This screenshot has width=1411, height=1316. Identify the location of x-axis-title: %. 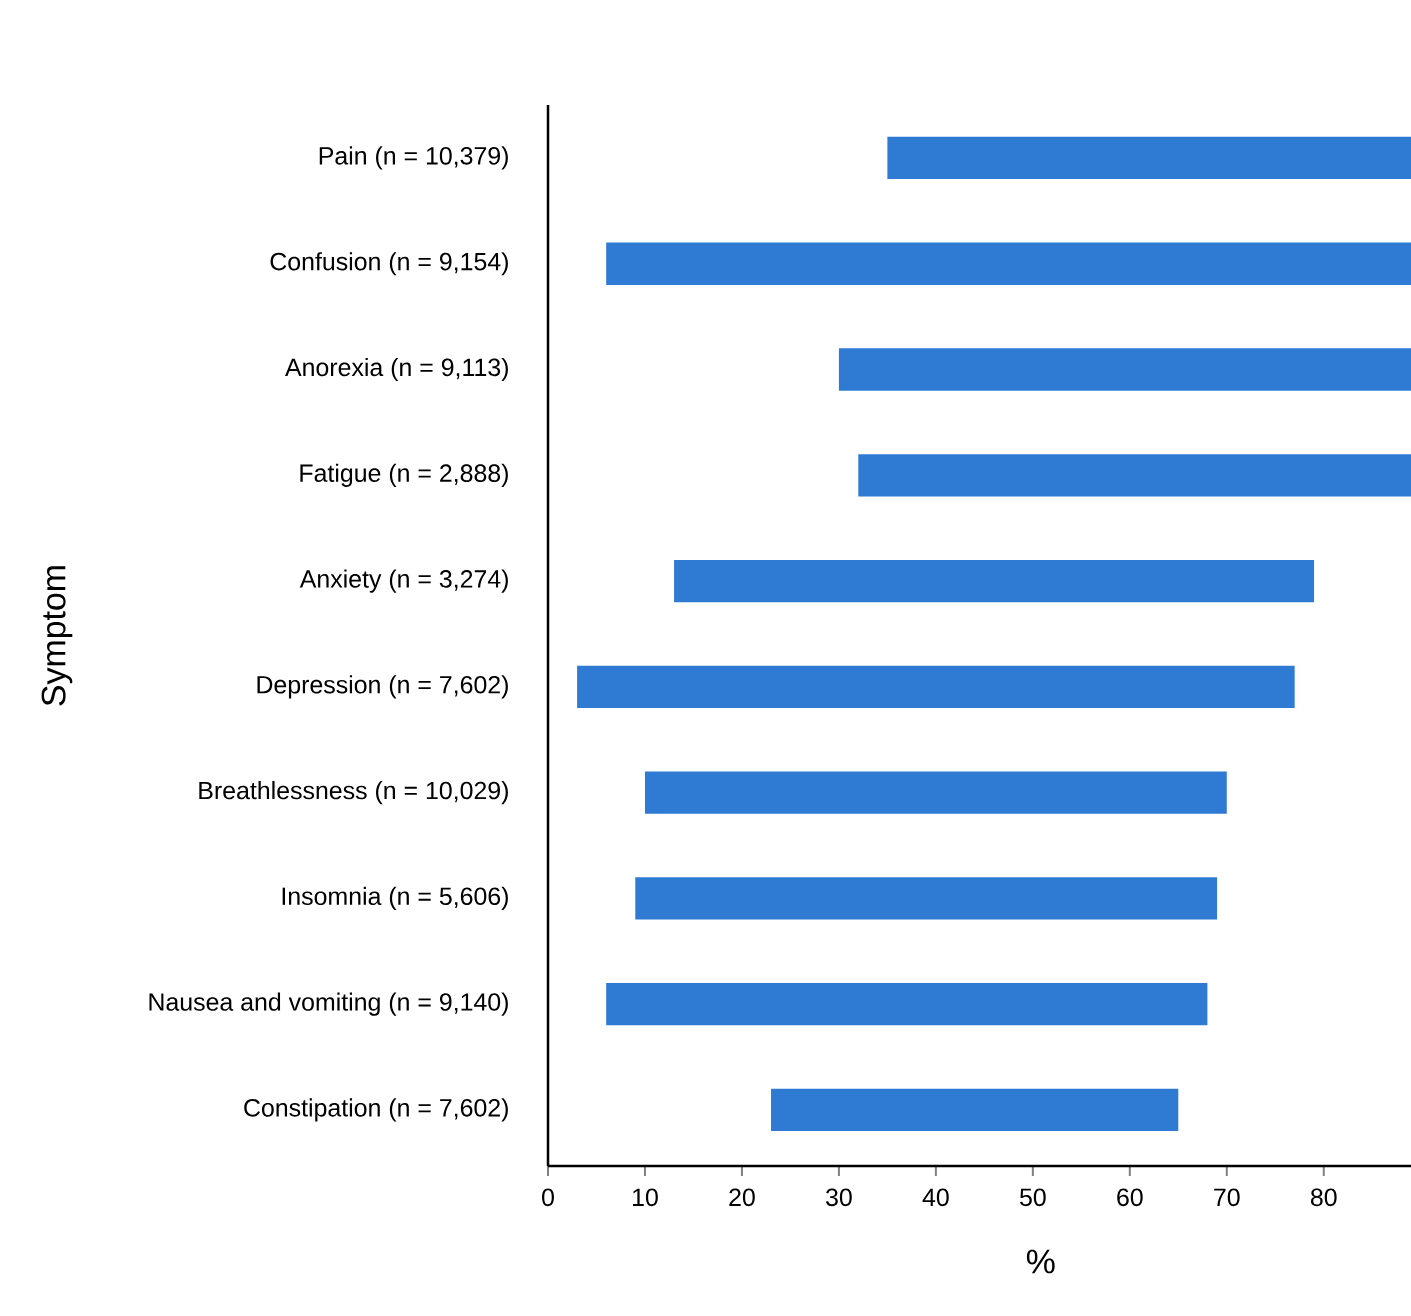
(1040, 1261).